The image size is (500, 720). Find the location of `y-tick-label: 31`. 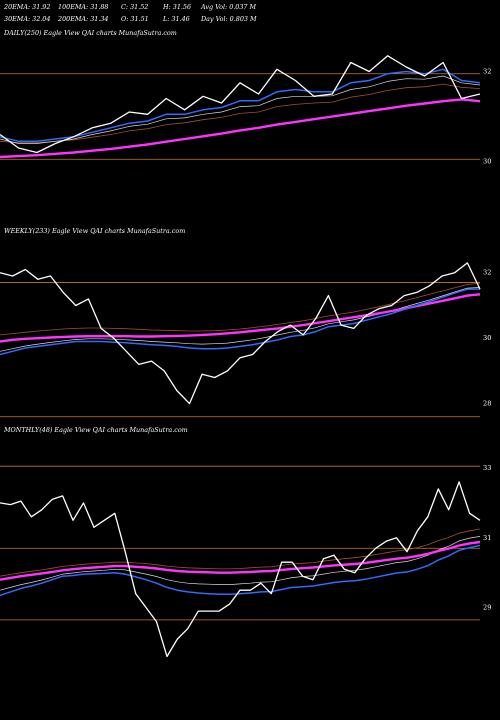

y-tick-label: 31 is located at coordinates (487, 538).